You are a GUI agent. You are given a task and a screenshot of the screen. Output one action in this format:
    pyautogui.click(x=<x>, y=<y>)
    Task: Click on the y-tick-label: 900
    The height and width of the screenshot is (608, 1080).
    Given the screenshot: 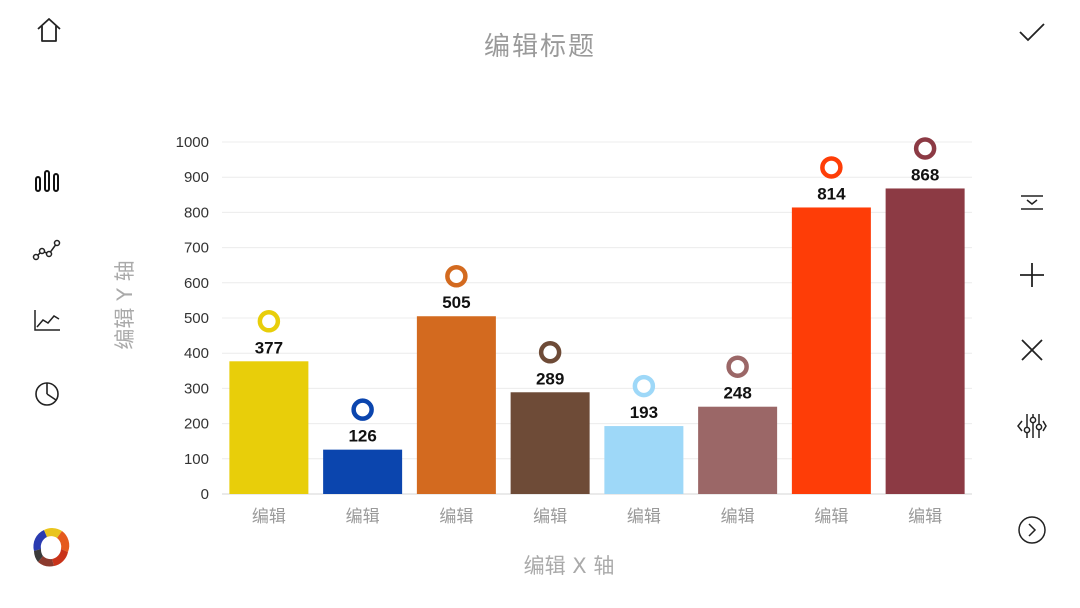 What is the action you would take?
    pyautogui.click(x=196, y=177)
    